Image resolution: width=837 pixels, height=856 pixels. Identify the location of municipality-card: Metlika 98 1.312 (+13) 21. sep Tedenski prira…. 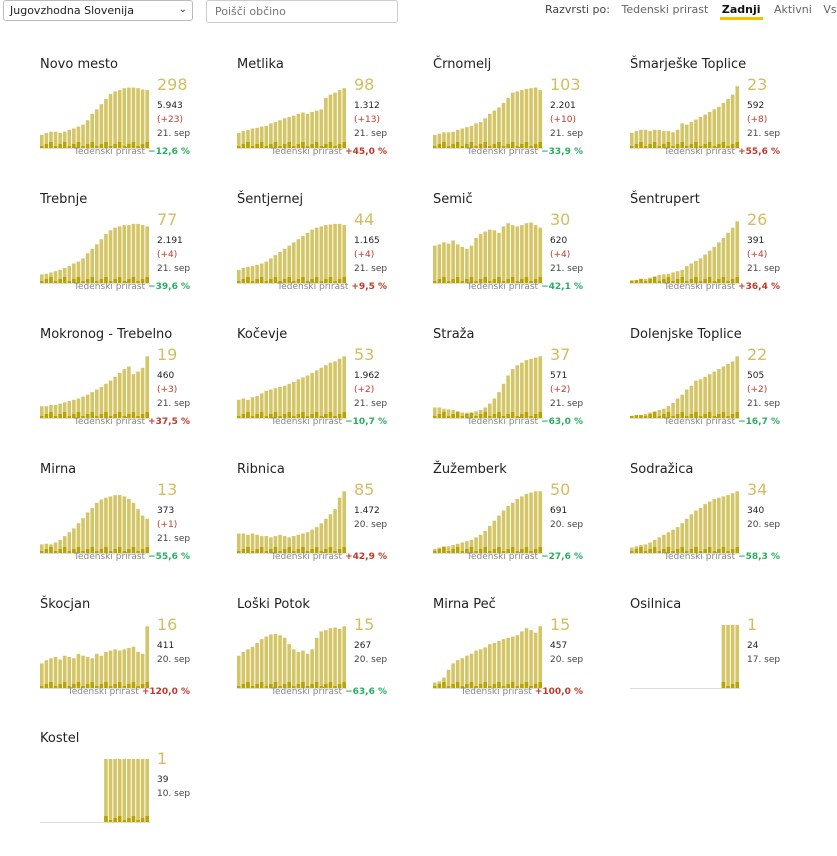
(327, 119).